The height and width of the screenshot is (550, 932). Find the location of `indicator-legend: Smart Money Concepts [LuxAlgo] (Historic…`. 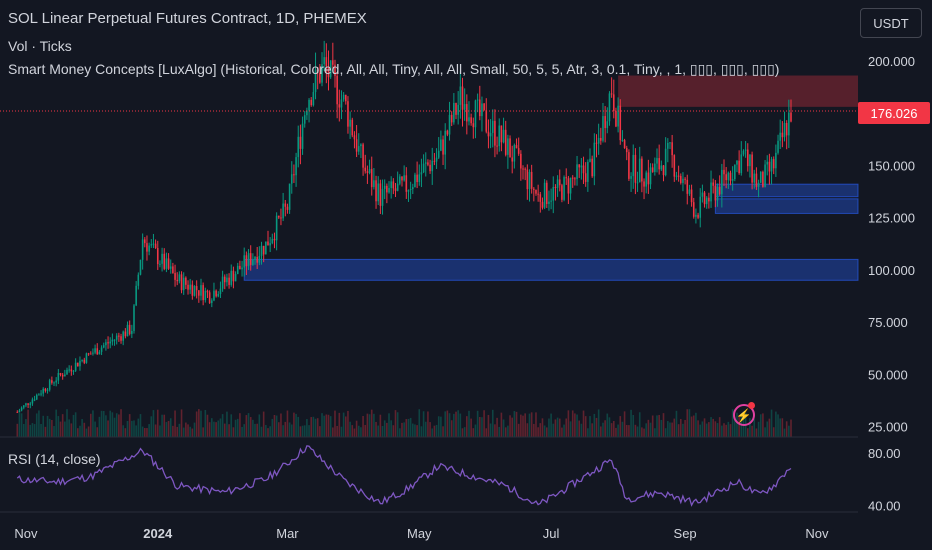

indicator-legend: Smart Money Concepts [LuxAlgo] (Historic… is located at coordinates (394, 69).